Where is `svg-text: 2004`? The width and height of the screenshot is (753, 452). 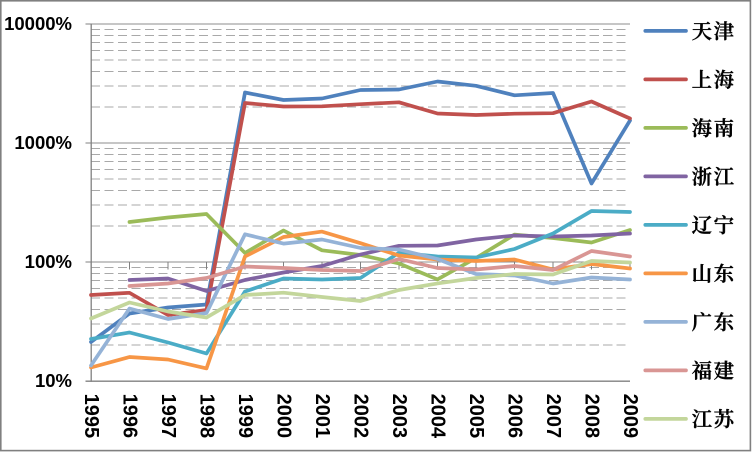
svg-text: 2004 is located at coordinates (437, 416).